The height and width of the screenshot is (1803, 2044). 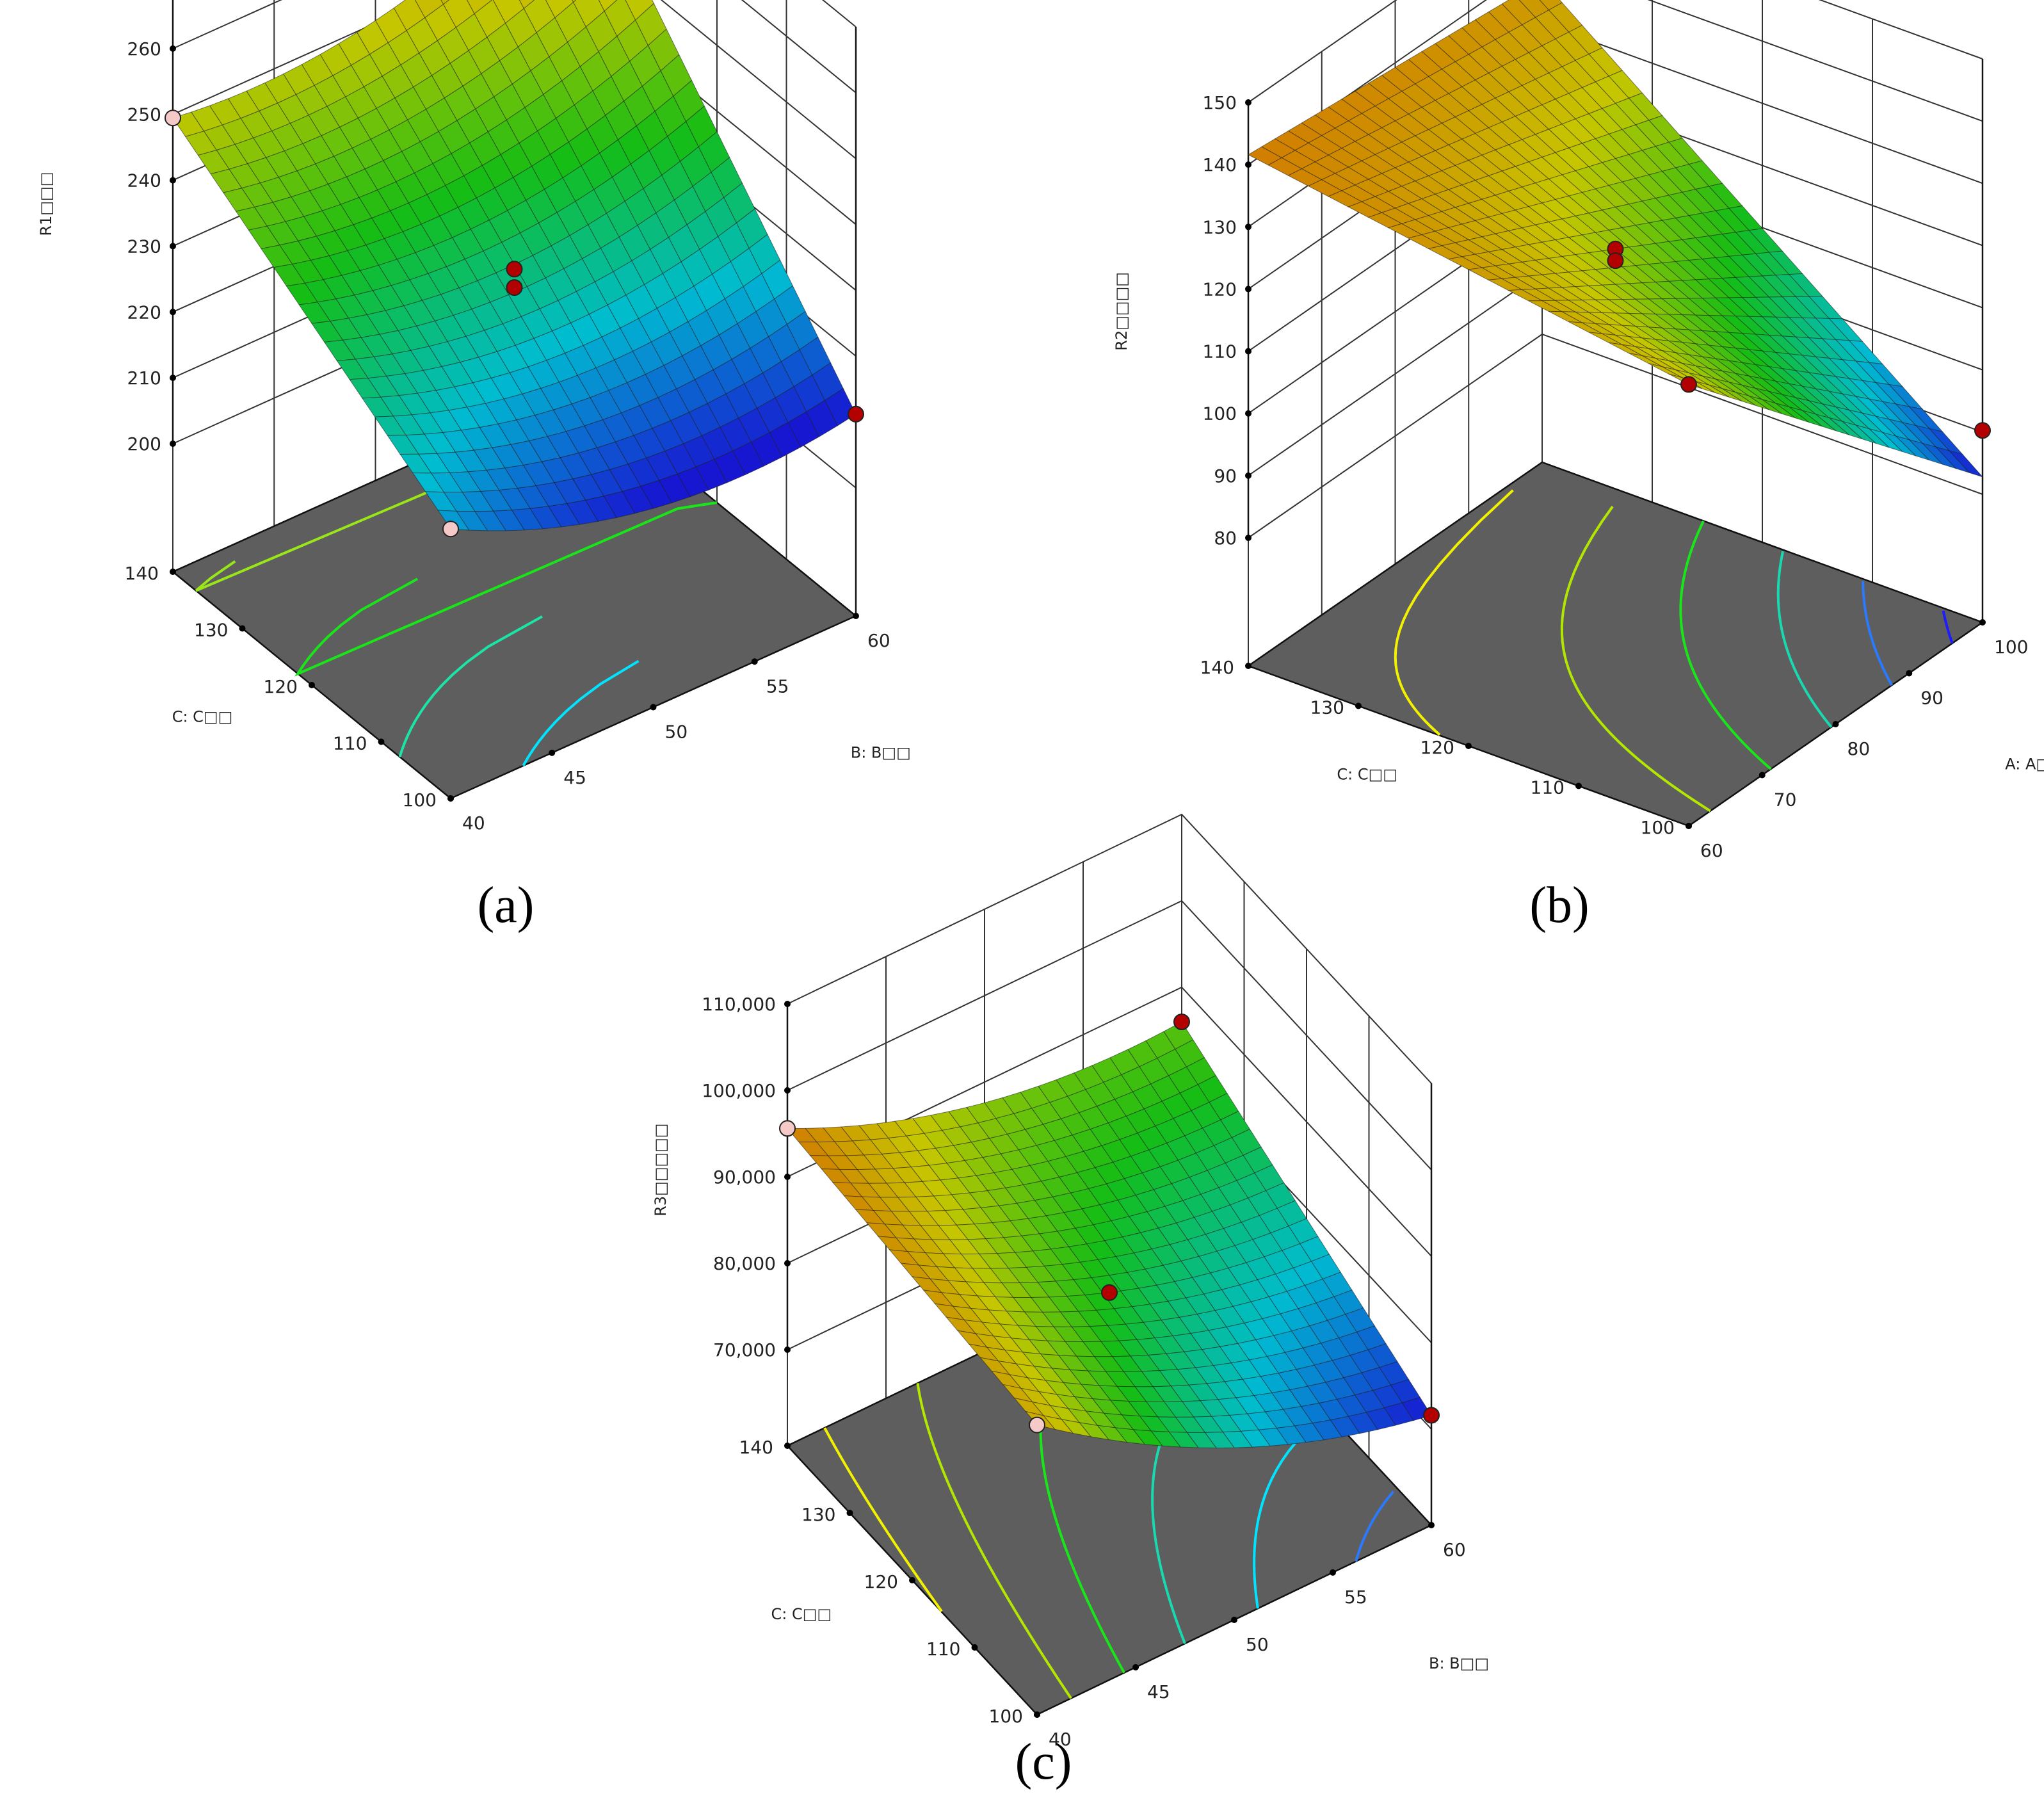 What do you see at coordinates (1785, 800) in the screenshot?
I see `x-tick-label: 70` at bounding box center [1785, 800].